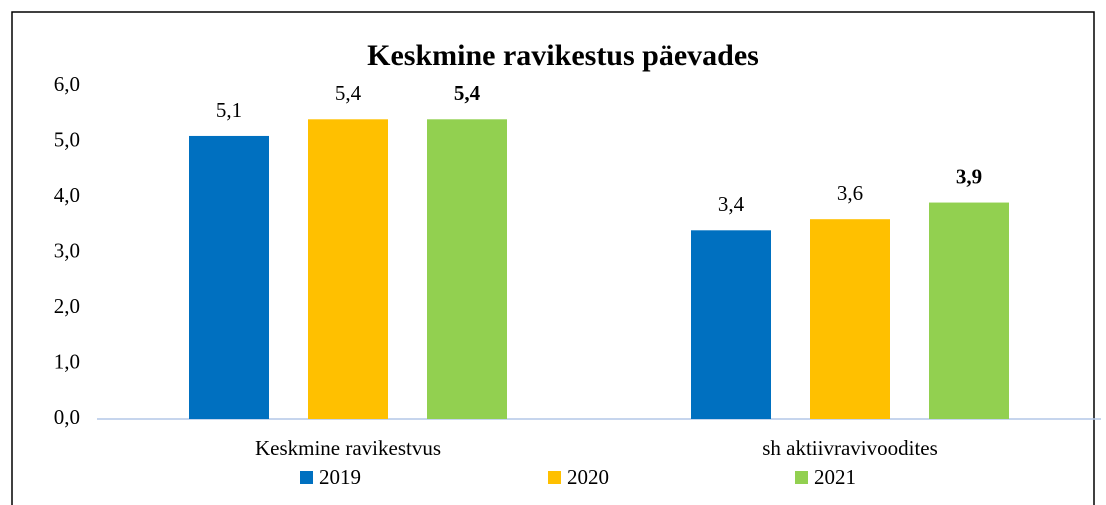  Describe the element at coordinates (850, 448) in the screenshot. I see `x-tick-label: sh aktiivravivoodites` at that location.